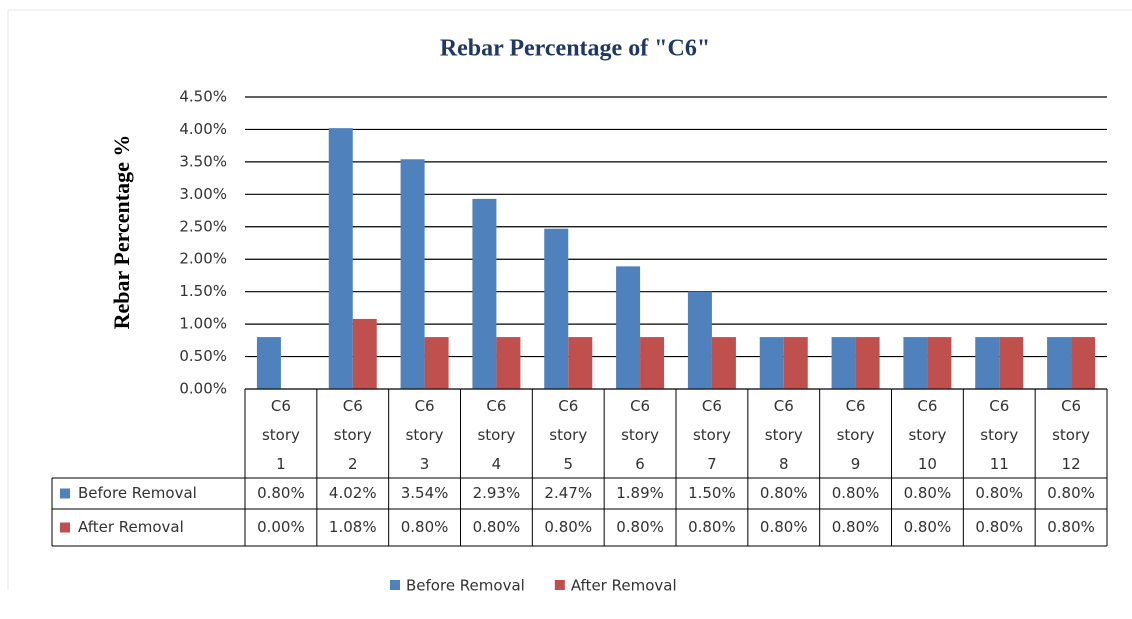 The width and height of the screenshot is (1132, 619). I want to click on x-tick-label: C6 story 4, so click(496, 435).